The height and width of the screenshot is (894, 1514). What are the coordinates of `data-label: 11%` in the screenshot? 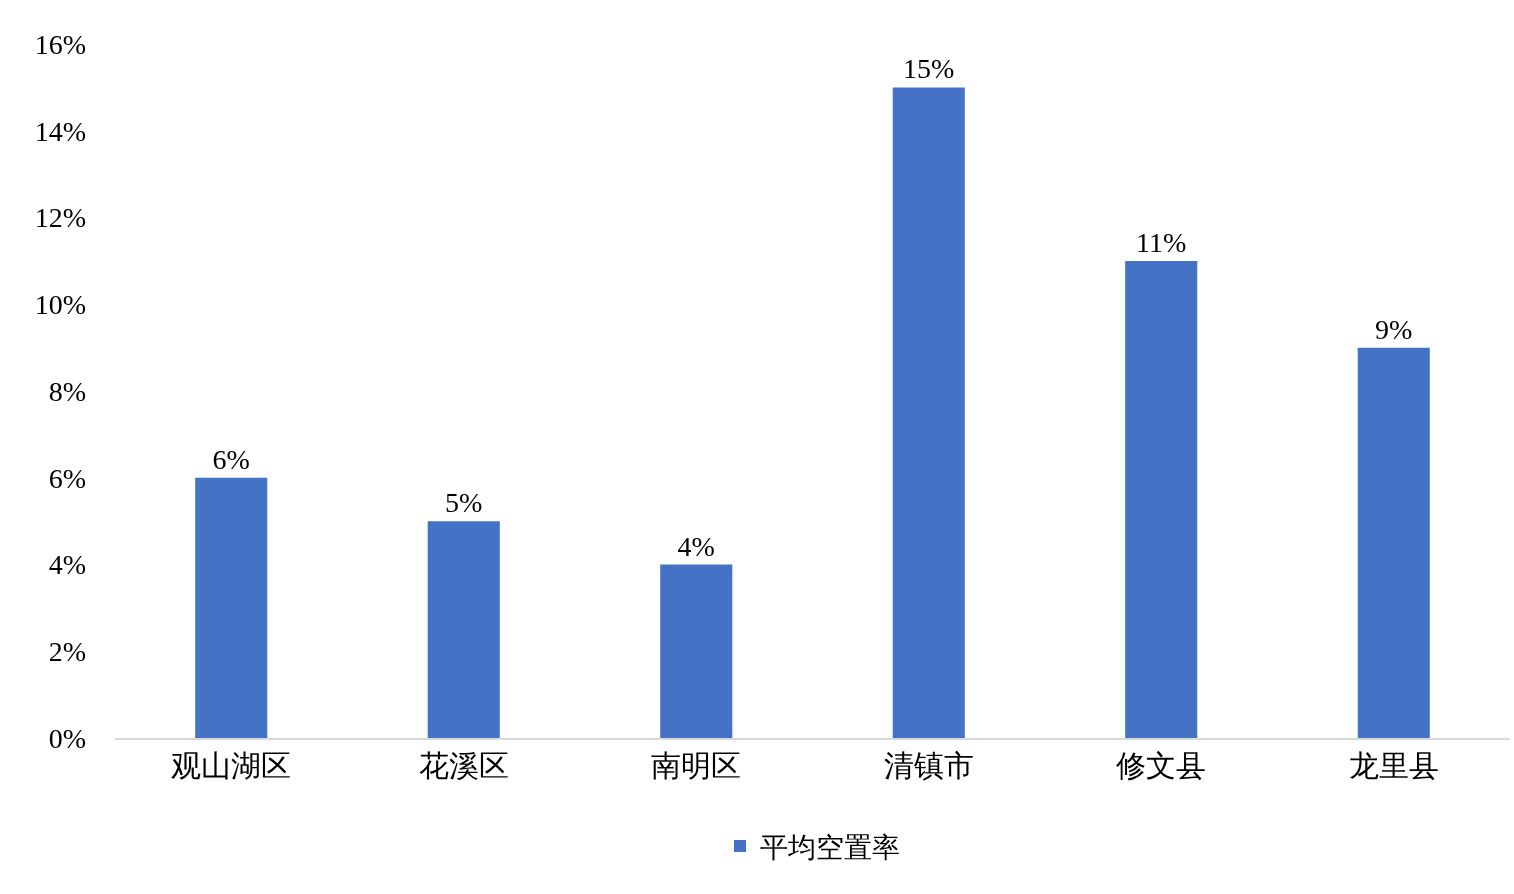 It's located at (1161, 242).